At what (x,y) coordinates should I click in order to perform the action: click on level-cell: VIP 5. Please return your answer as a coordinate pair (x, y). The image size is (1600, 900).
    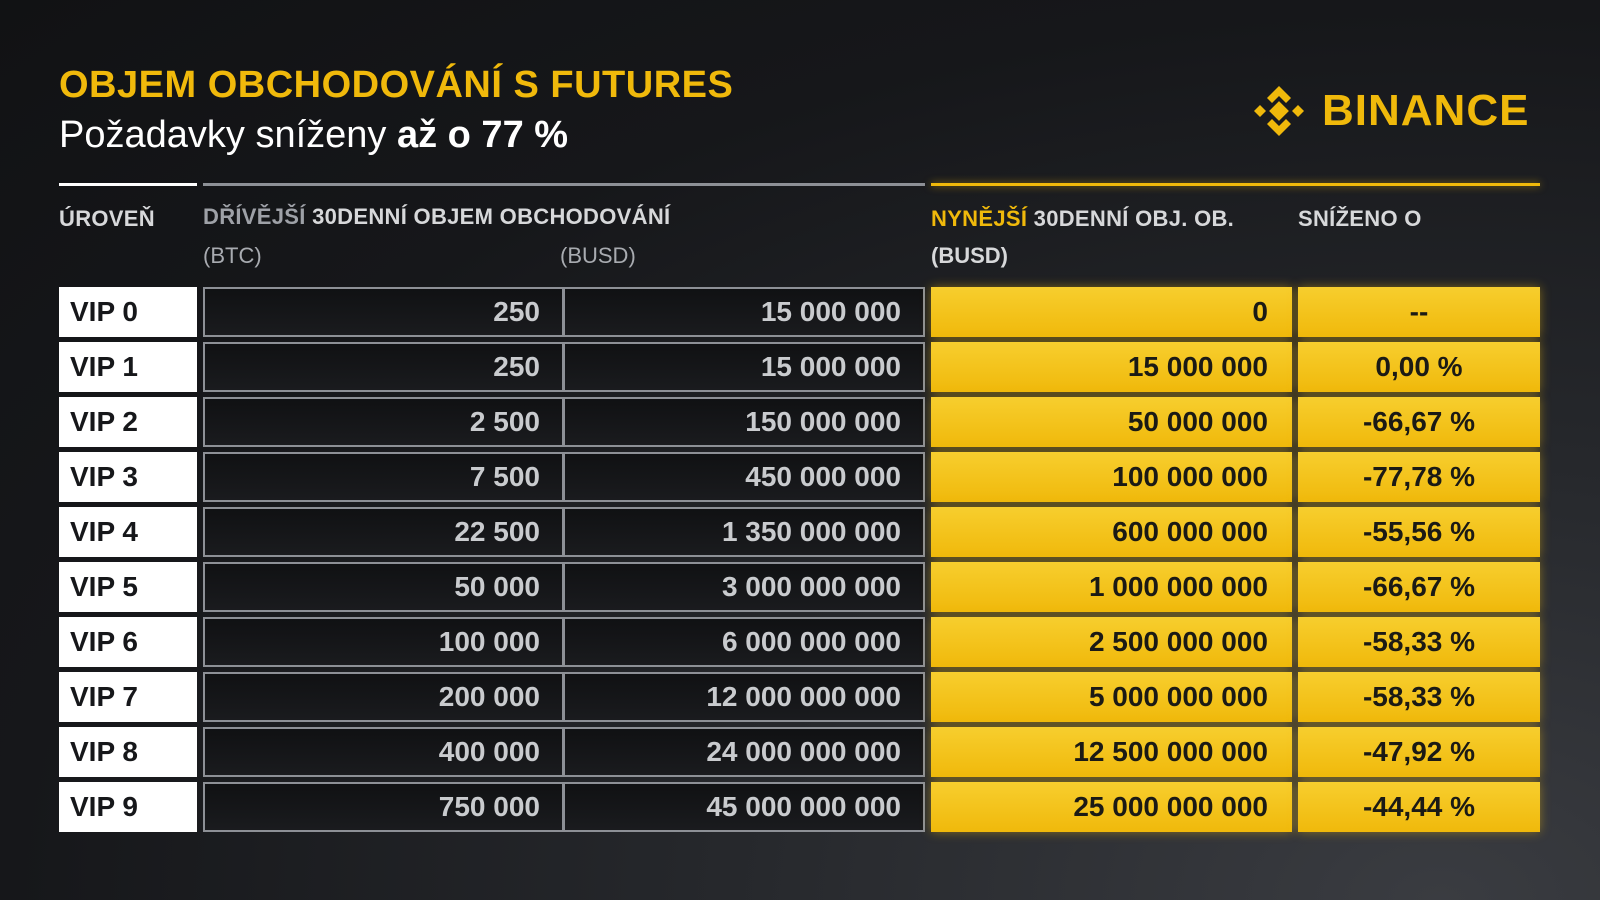
    Looking at the image, I should click on (128, 587).